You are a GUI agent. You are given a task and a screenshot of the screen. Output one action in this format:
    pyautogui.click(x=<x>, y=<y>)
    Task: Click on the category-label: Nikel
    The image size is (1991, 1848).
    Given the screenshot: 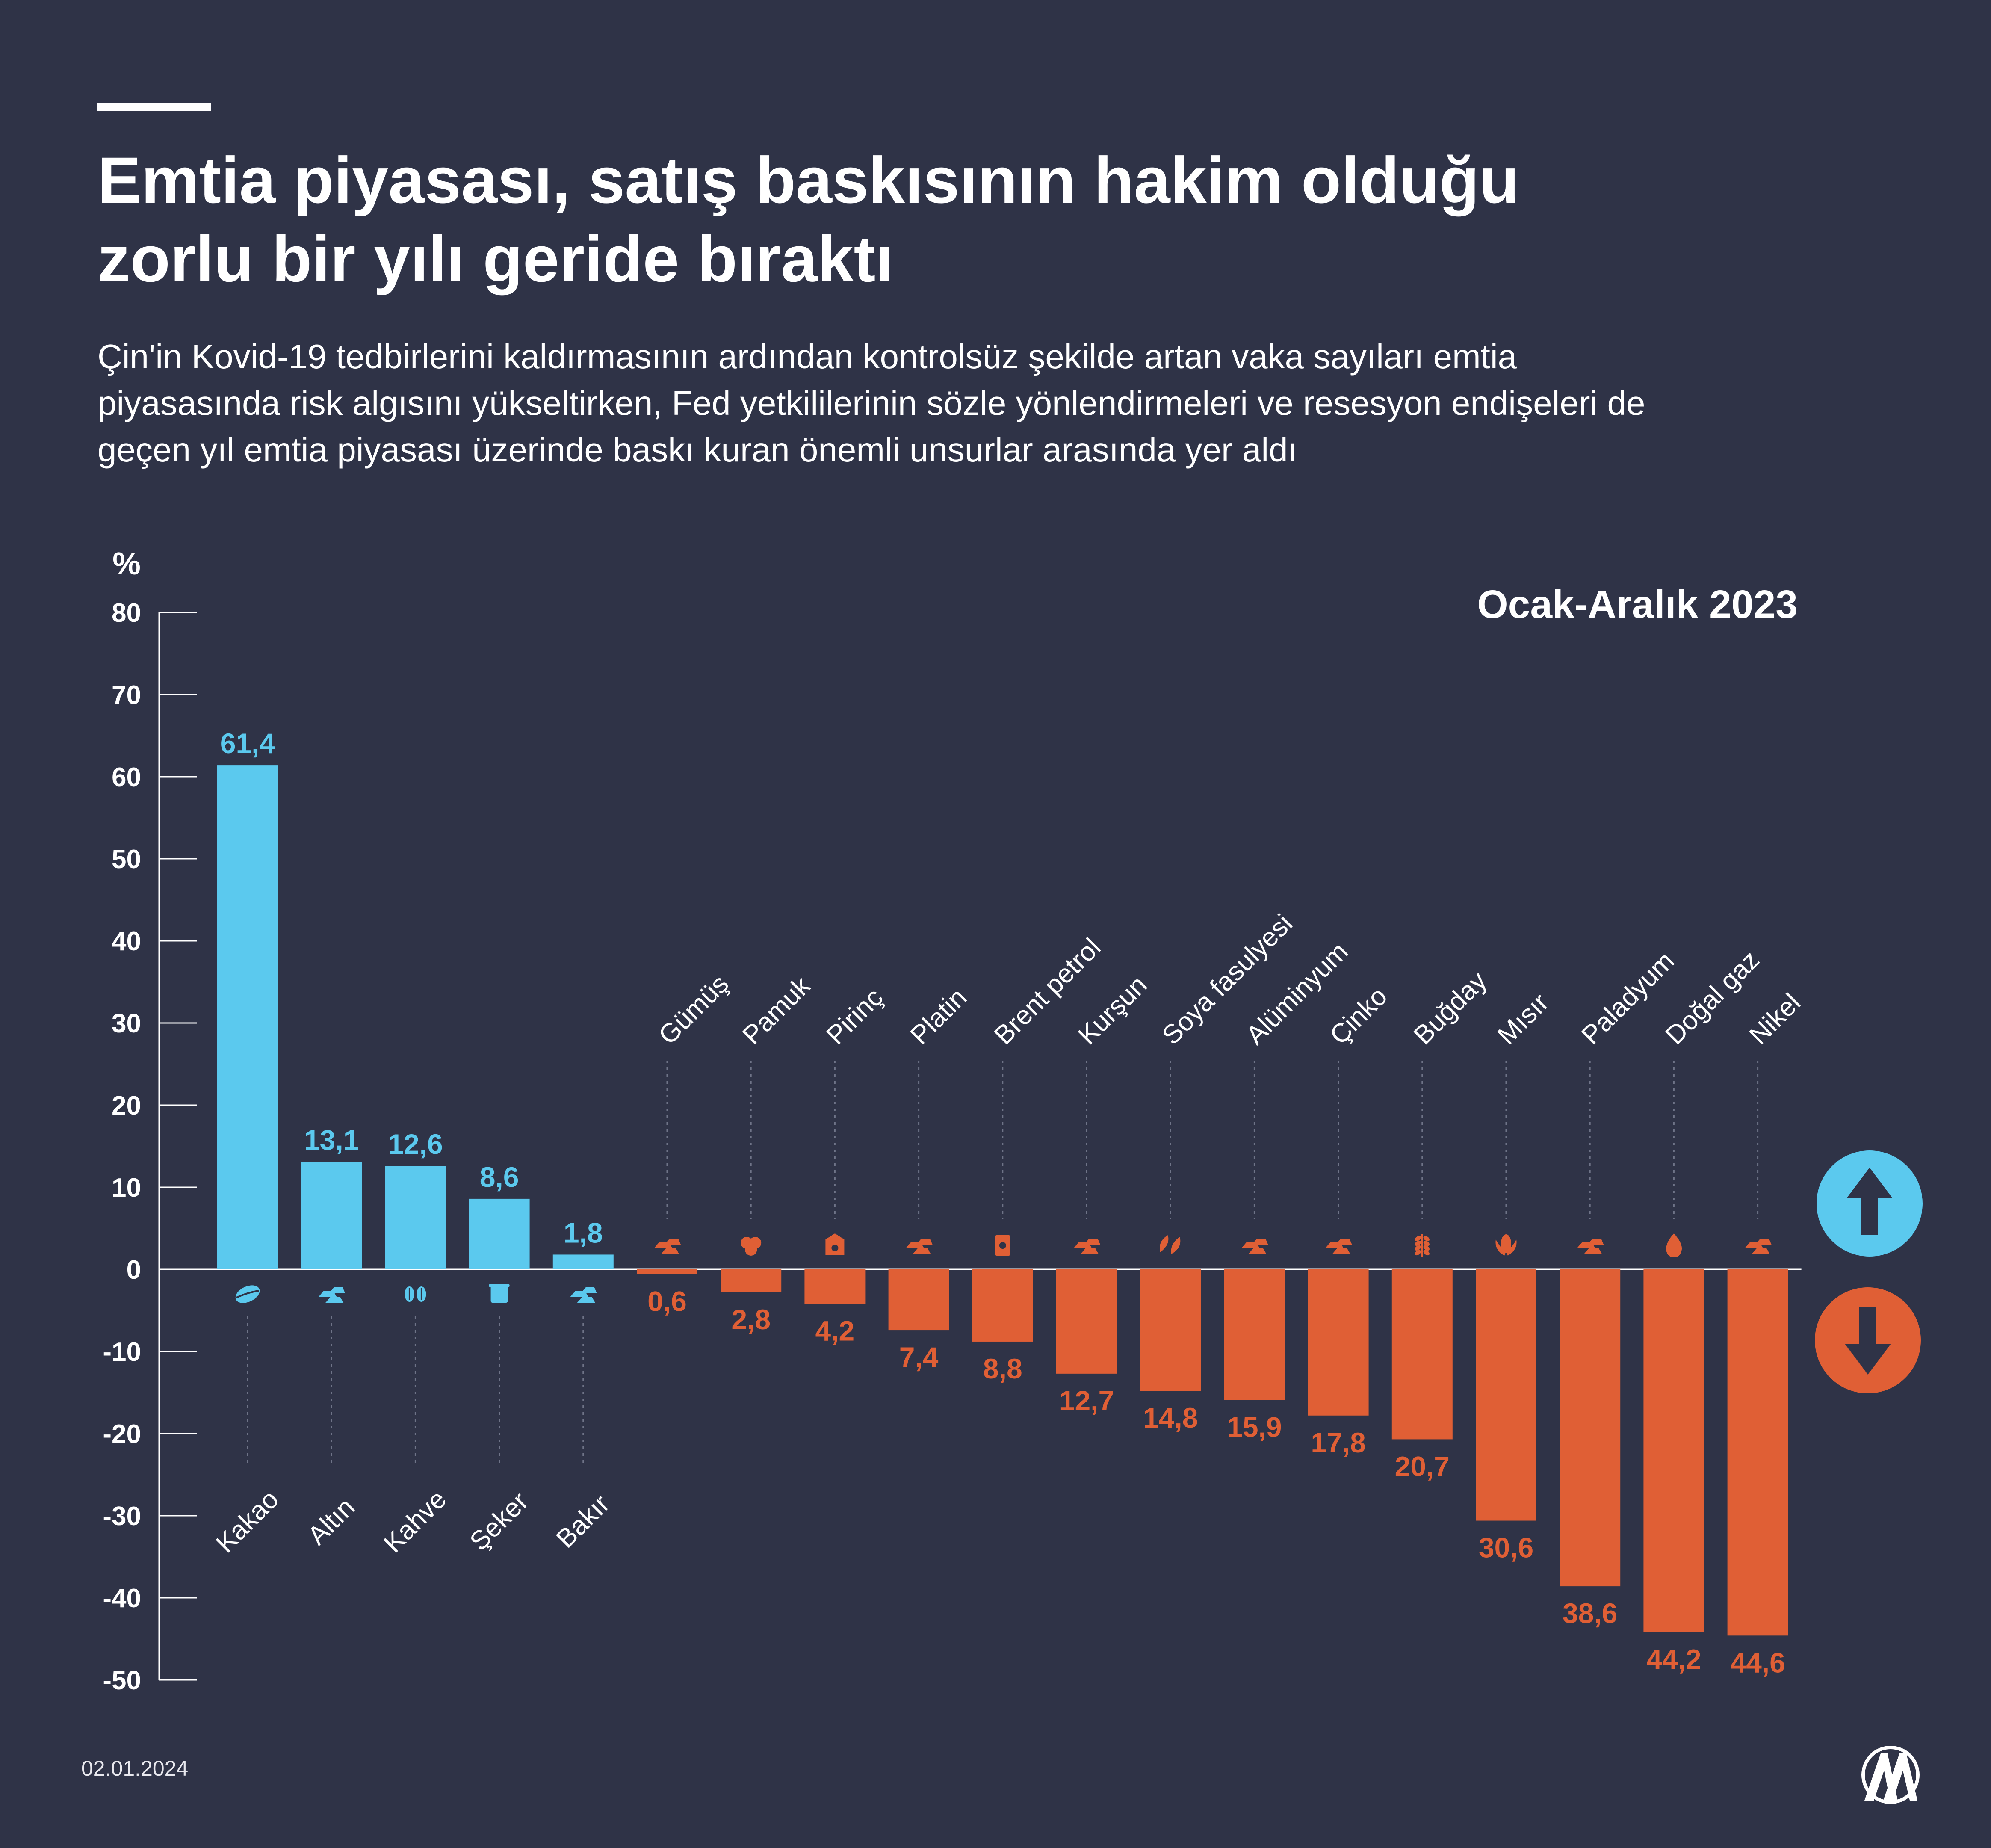 What is the action you would take?
    pyautogui.click(x=1775, y=1019)
    